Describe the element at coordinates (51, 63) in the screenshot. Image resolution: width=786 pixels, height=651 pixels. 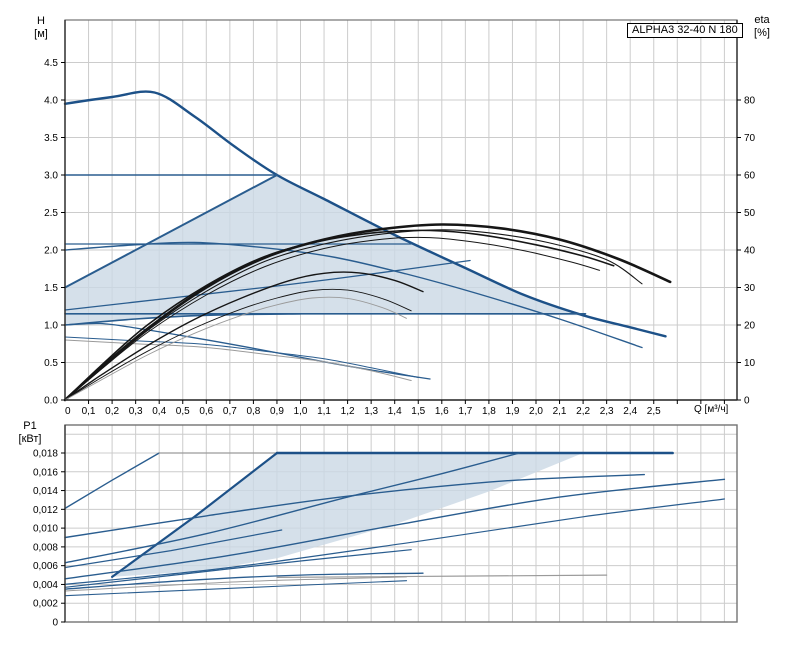
I see `svg-text: 4.5` at that location.